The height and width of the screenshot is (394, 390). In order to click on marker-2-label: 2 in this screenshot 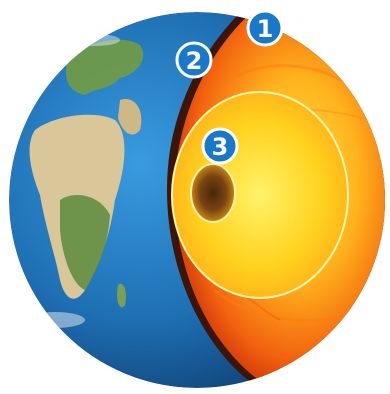, I will do `click(194, 61)`.